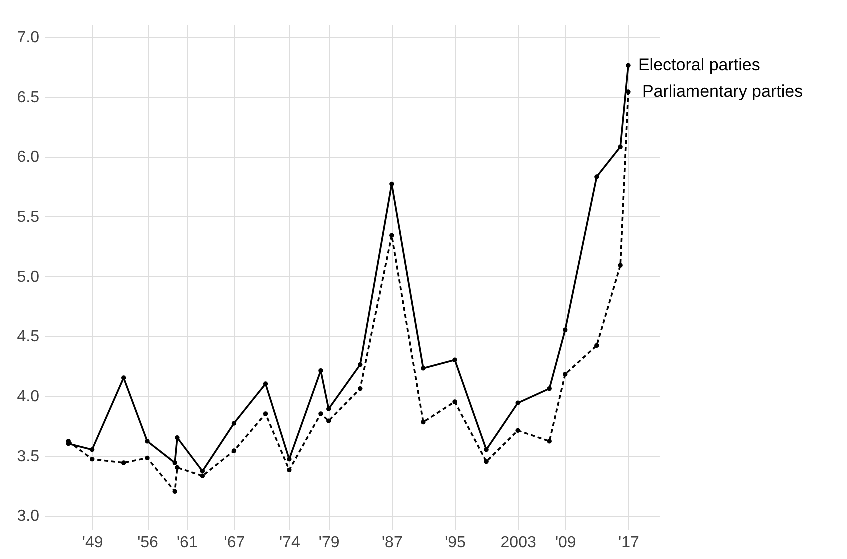 This screenshot has width=847, height=559. Describe the element at coordinates (148, 543) in the screenshot. I see `x-tick-label: '56` at that location.